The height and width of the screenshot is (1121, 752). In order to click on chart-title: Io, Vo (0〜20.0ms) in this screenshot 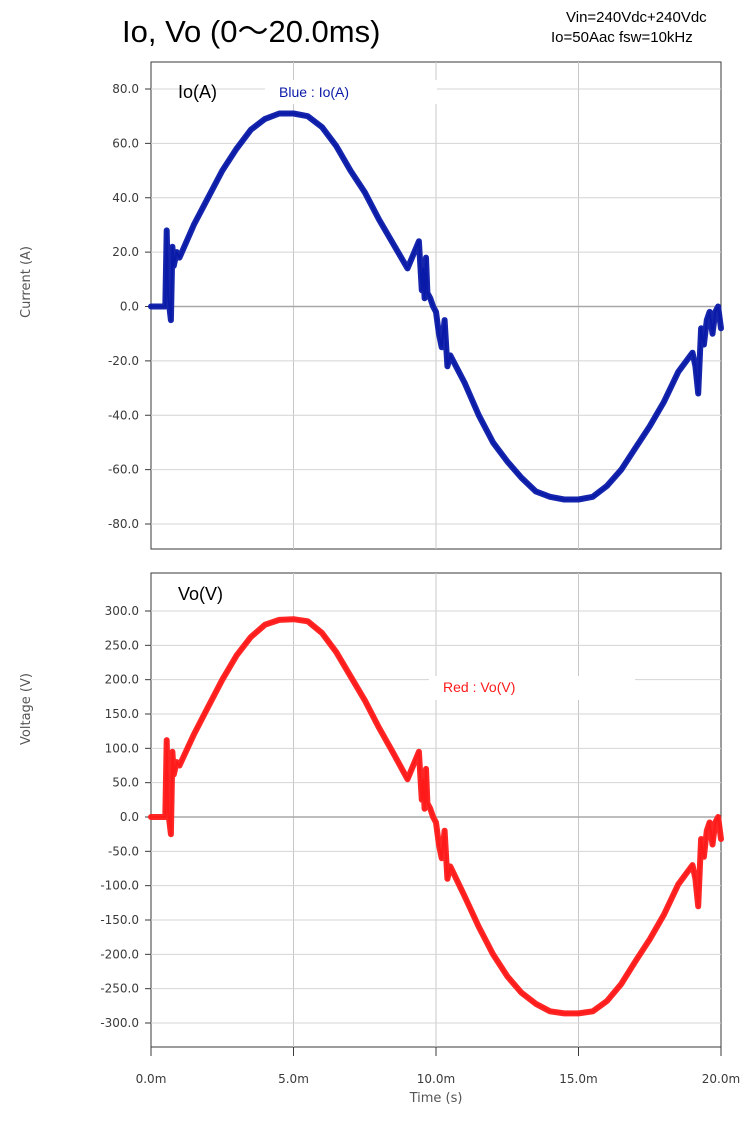, I will do `click(251, 31)`.